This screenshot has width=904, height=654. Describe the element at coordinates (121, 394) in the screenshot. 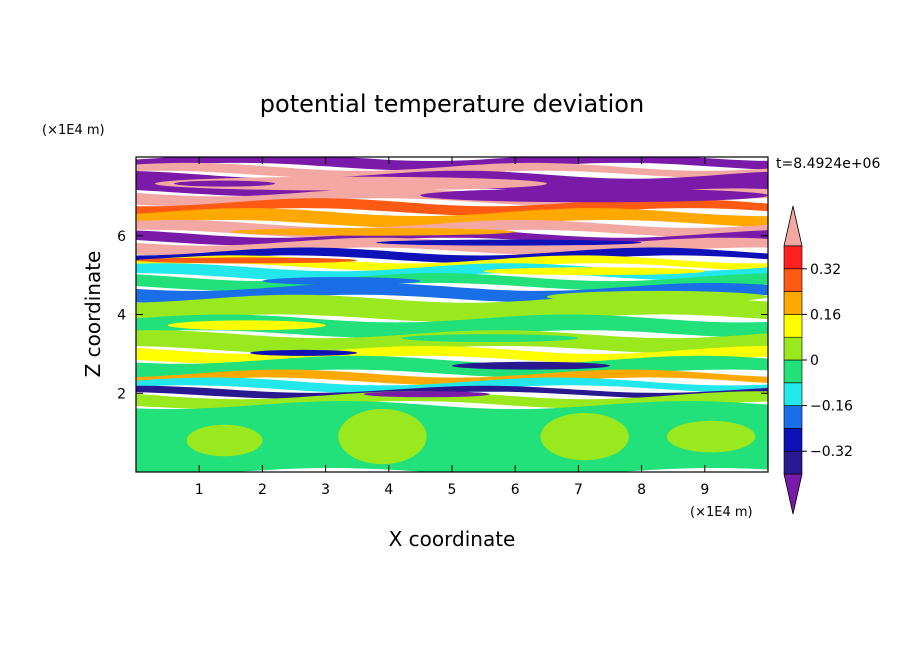

I see `y-tick-label: 2` at that location.